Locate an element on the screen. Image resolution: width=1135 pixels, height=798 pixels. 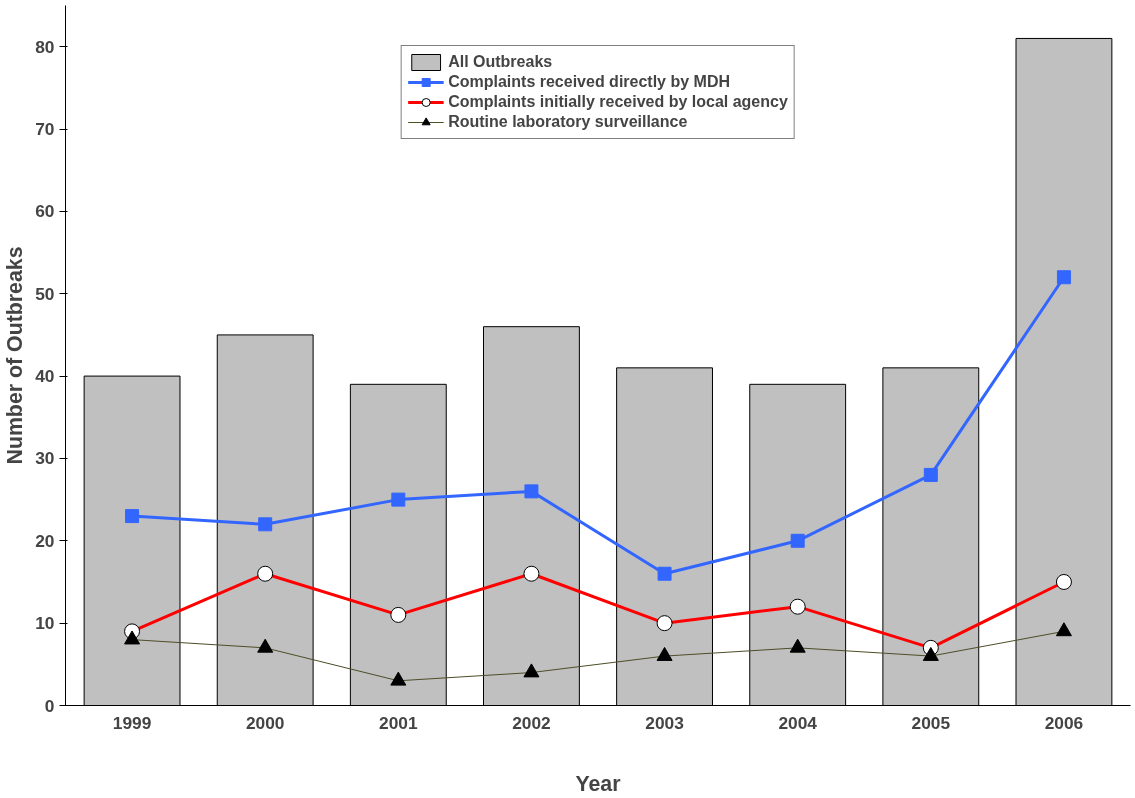
y-tick-label: 30 is located at coordinates (45, 458).